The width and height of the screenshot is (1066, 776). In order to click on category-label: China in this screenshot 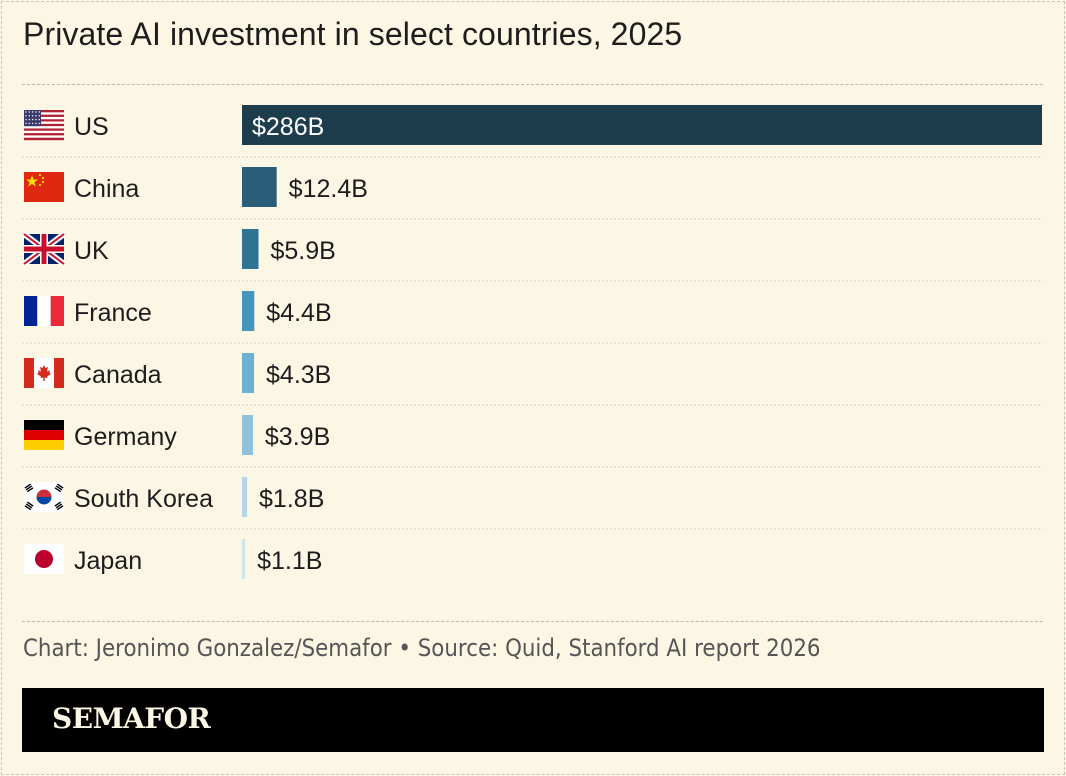, I will do `click(106, 189)`.